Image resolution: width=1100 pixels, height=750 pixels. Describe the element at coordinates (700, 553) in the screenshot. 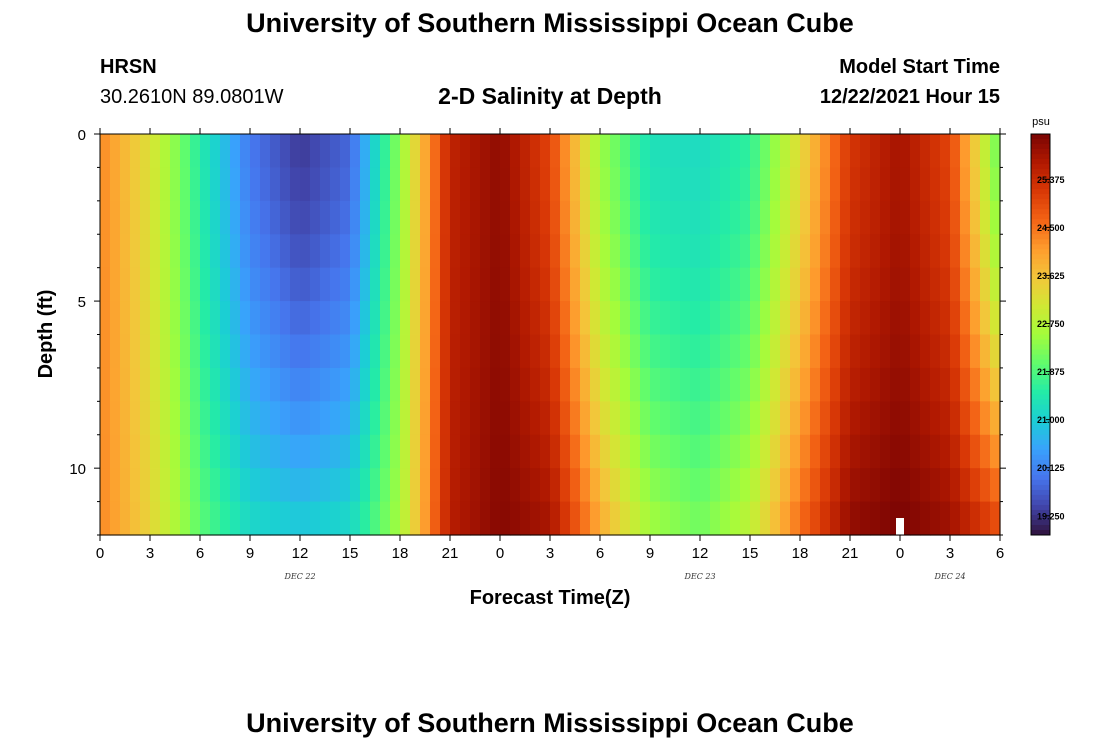

I see `x-tick-label: 12` at that location.